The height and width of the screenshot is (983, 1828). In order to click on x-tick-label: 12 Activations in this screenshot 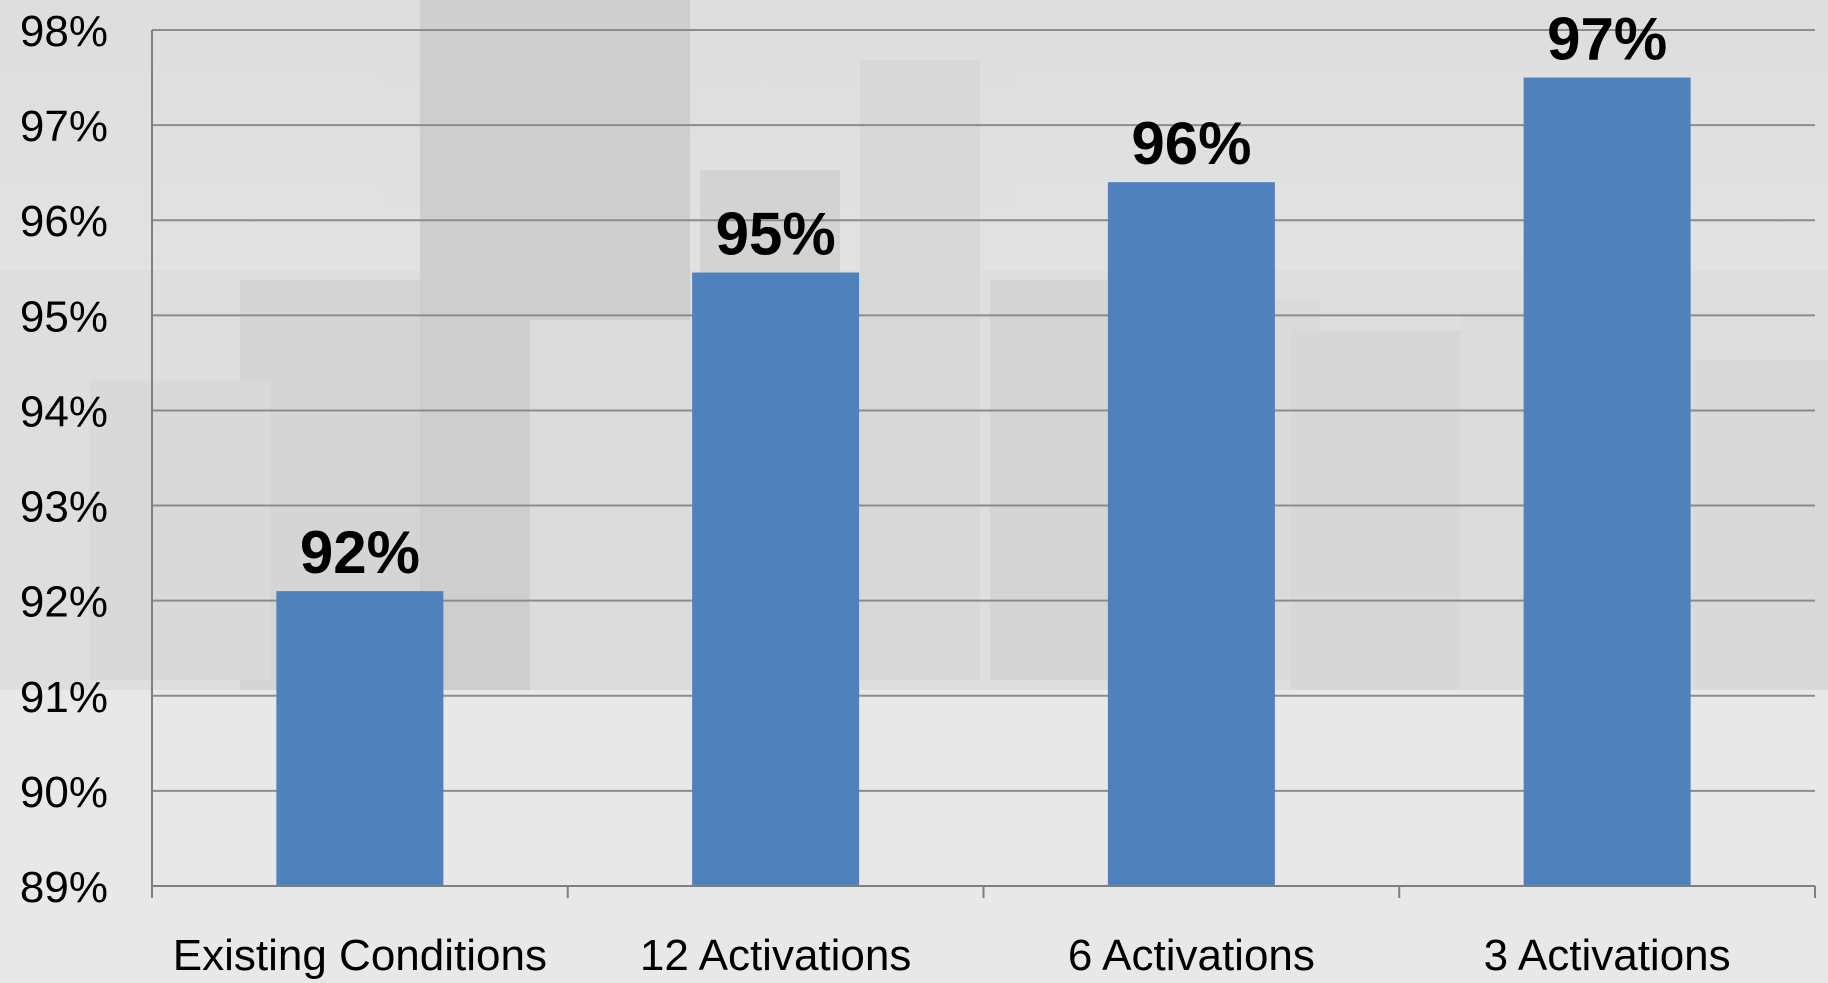, I will do `click(776, 955)`.